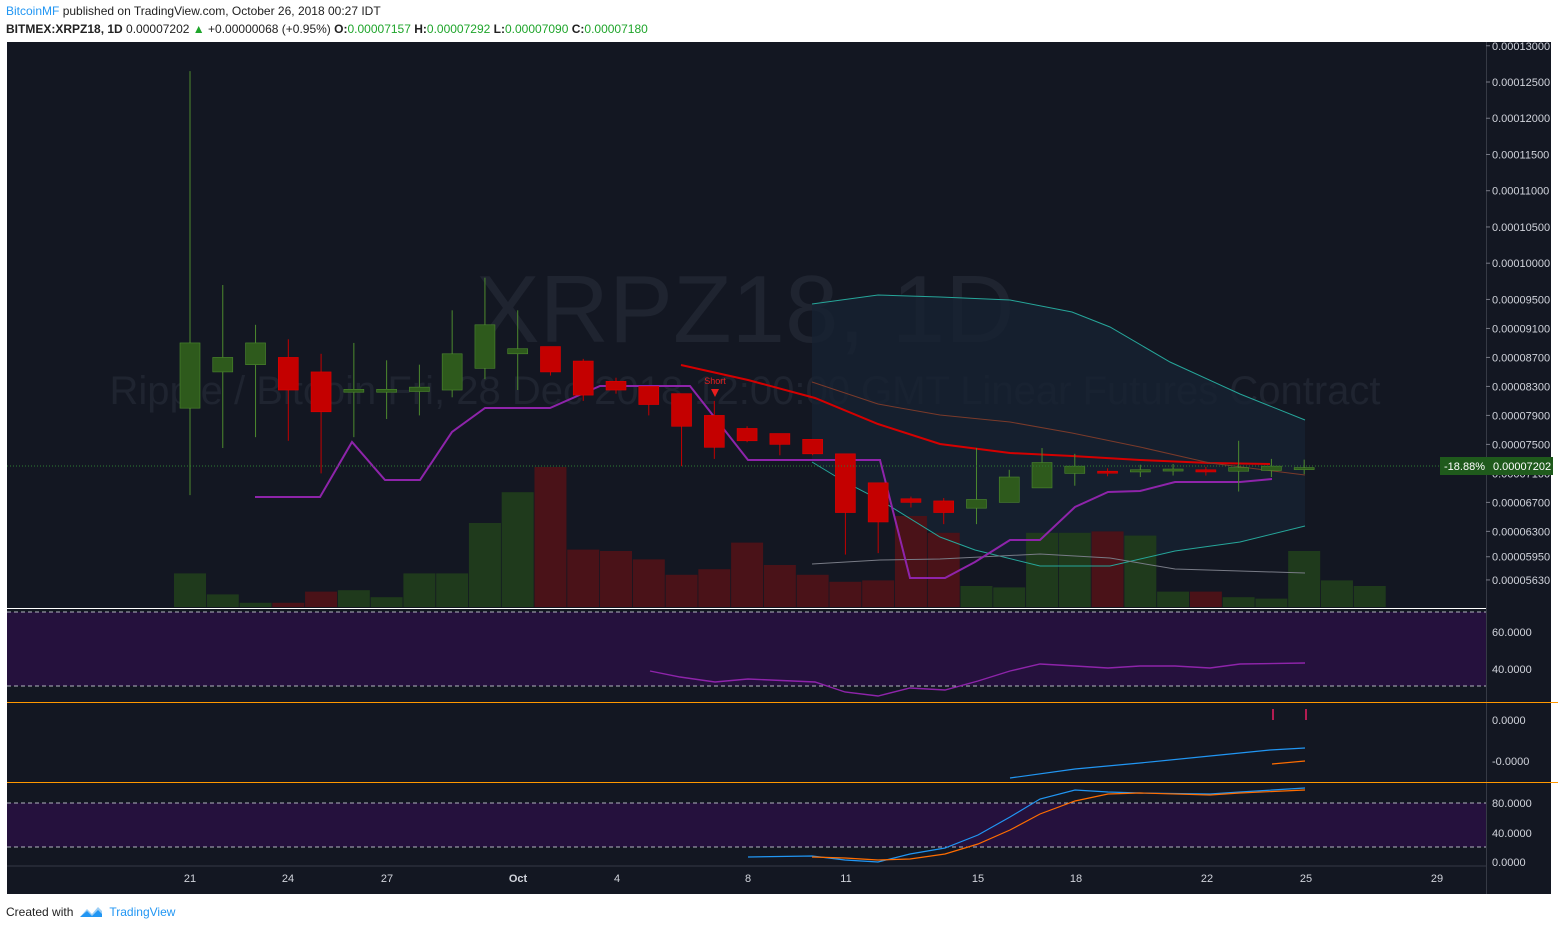 This screenshot has width=1563, height=930. Describe the element at coordinates (1522, 467) in the screenshot. I see `last-price-label: 0.00007202` at that location.